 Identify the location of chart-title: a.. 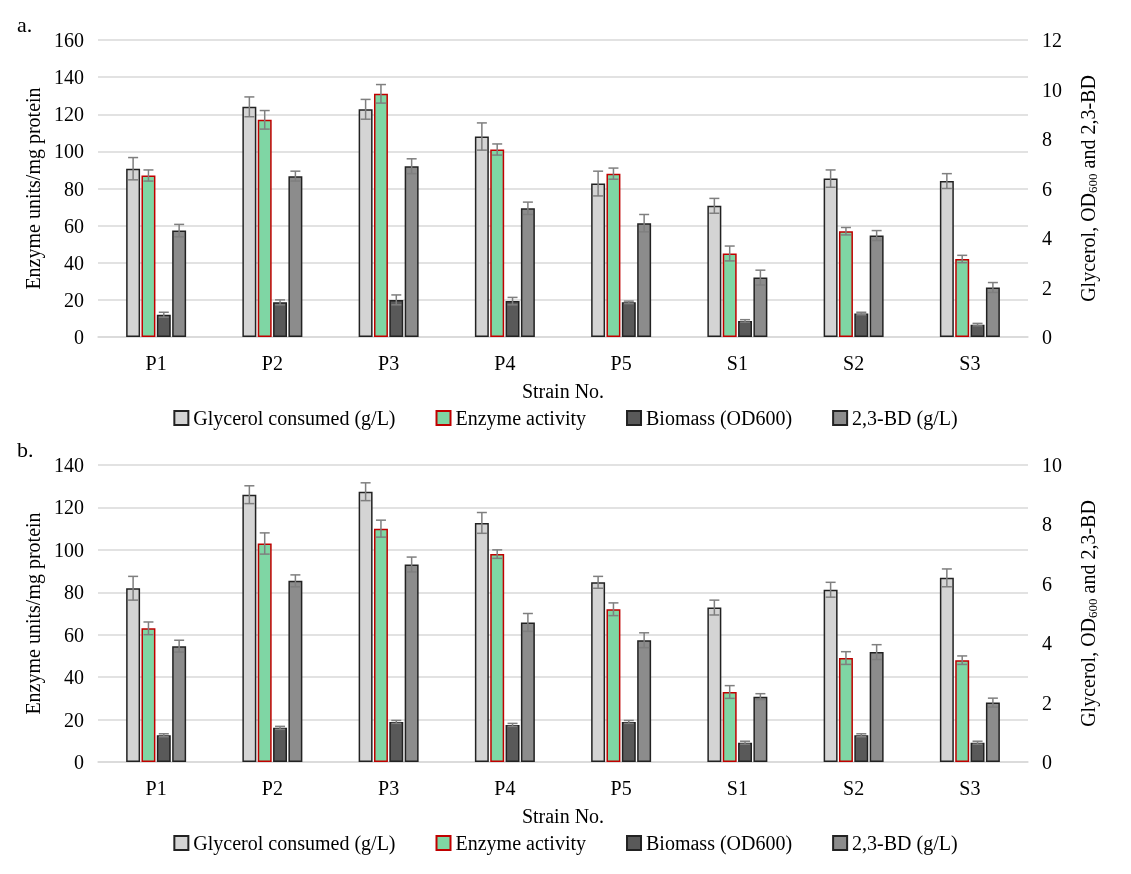
(25, 24).